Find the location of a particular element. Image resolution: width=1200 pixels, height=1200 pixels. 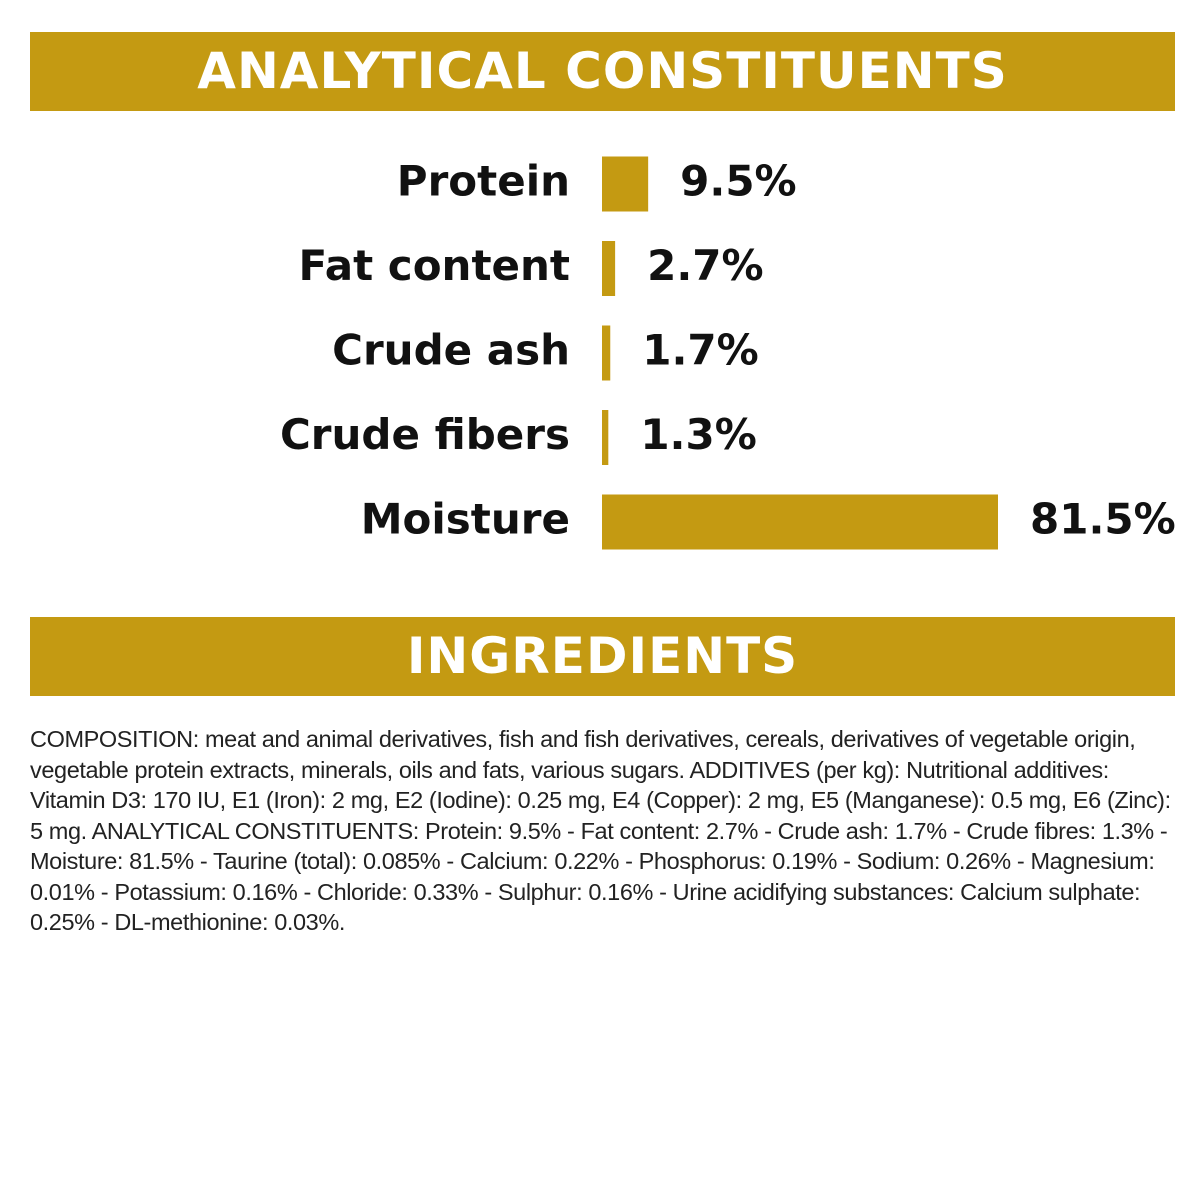

value-label: 1.3% is located at coordinates (698, 434).